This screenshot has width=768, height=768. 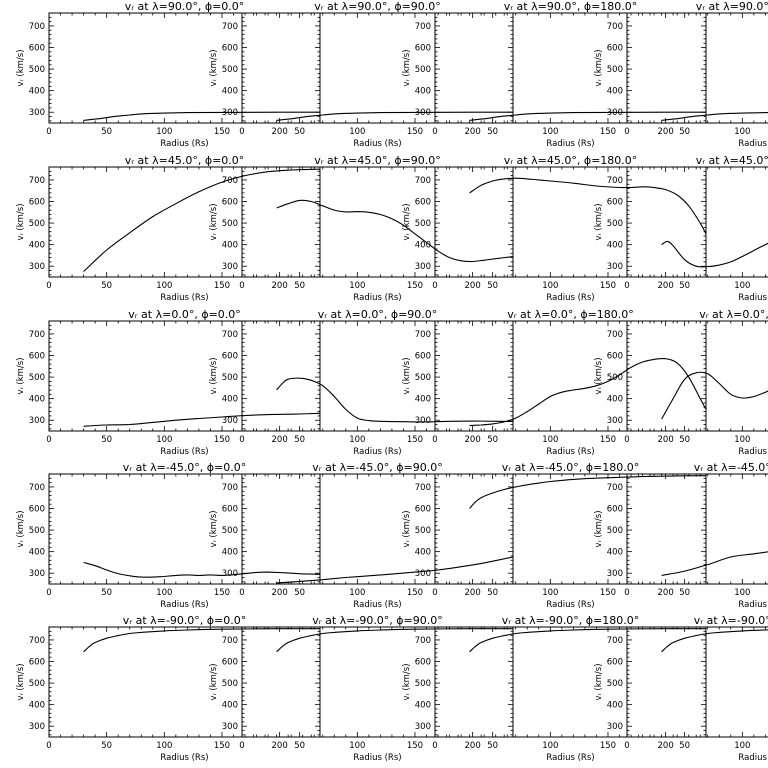 What do you see at coordinates (733, 314) in the screenshot?
I see `panel-title: vᵣ at λ=0.0°, ϕ=270.0°` at bounding box center [733, 314].